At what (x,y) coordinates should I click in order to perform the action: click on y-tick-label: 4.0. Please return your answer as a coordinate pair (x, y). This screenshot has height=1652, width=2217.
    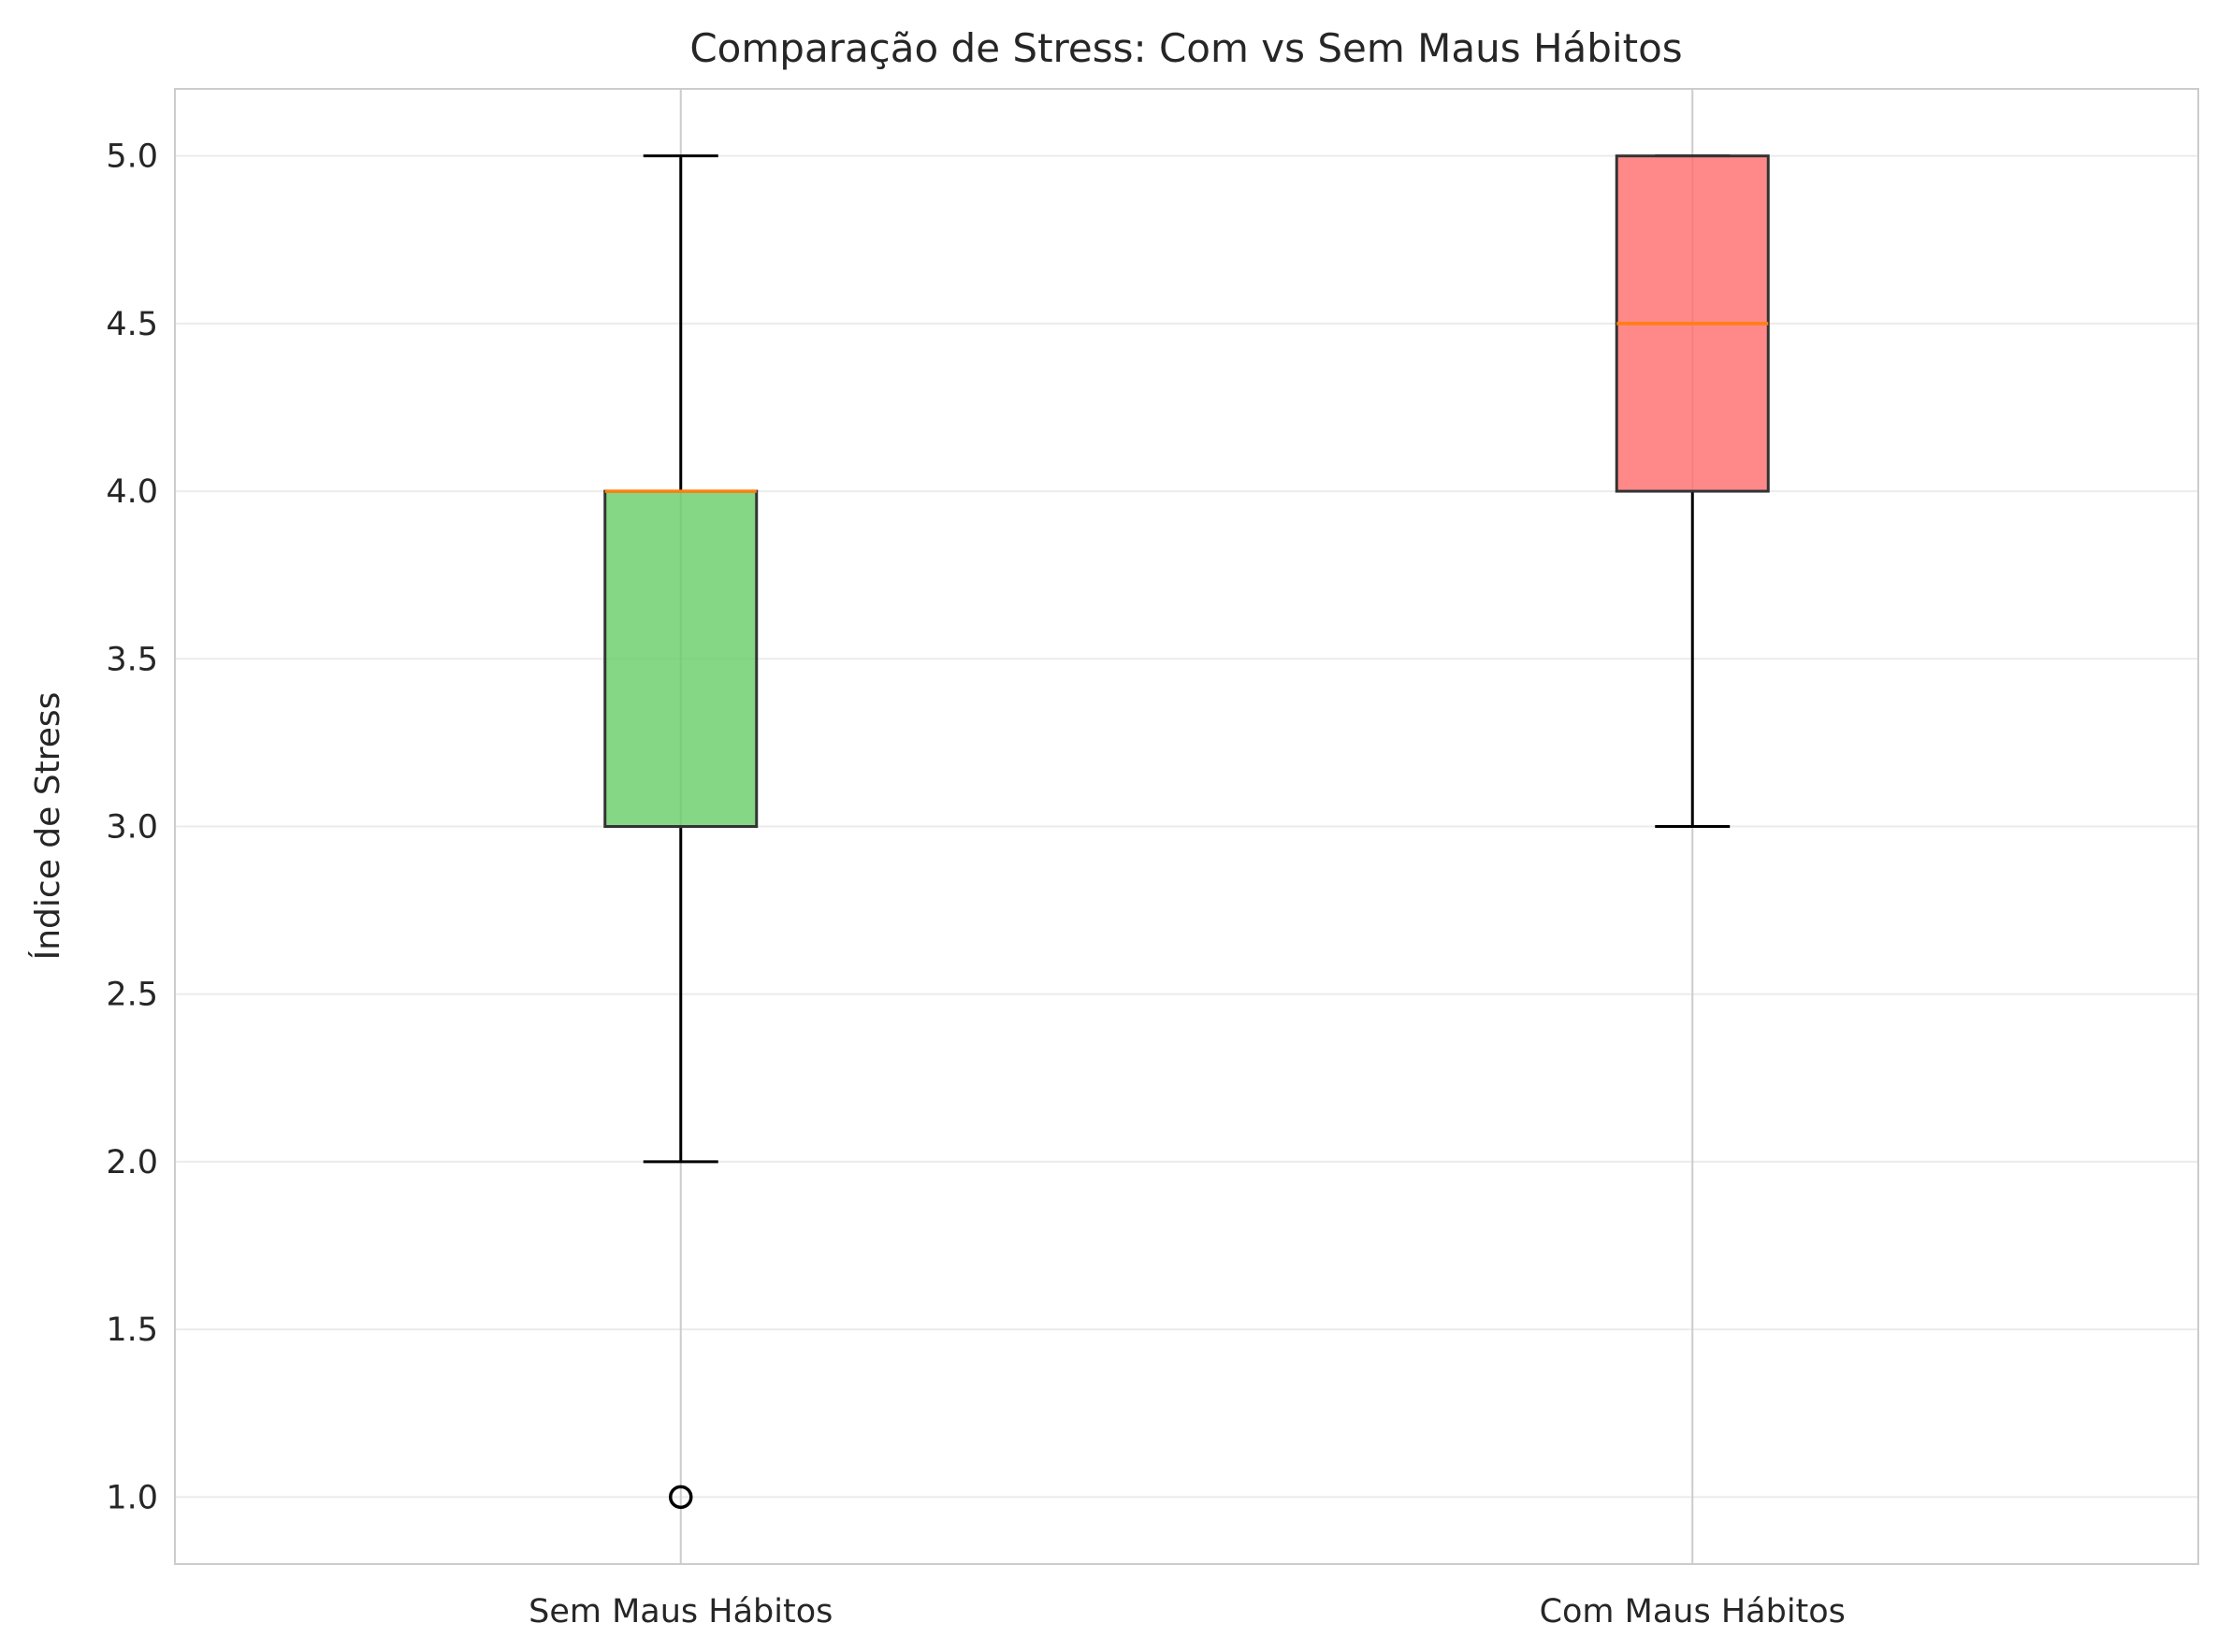
    Looking at the image, I should click on (132, 492).